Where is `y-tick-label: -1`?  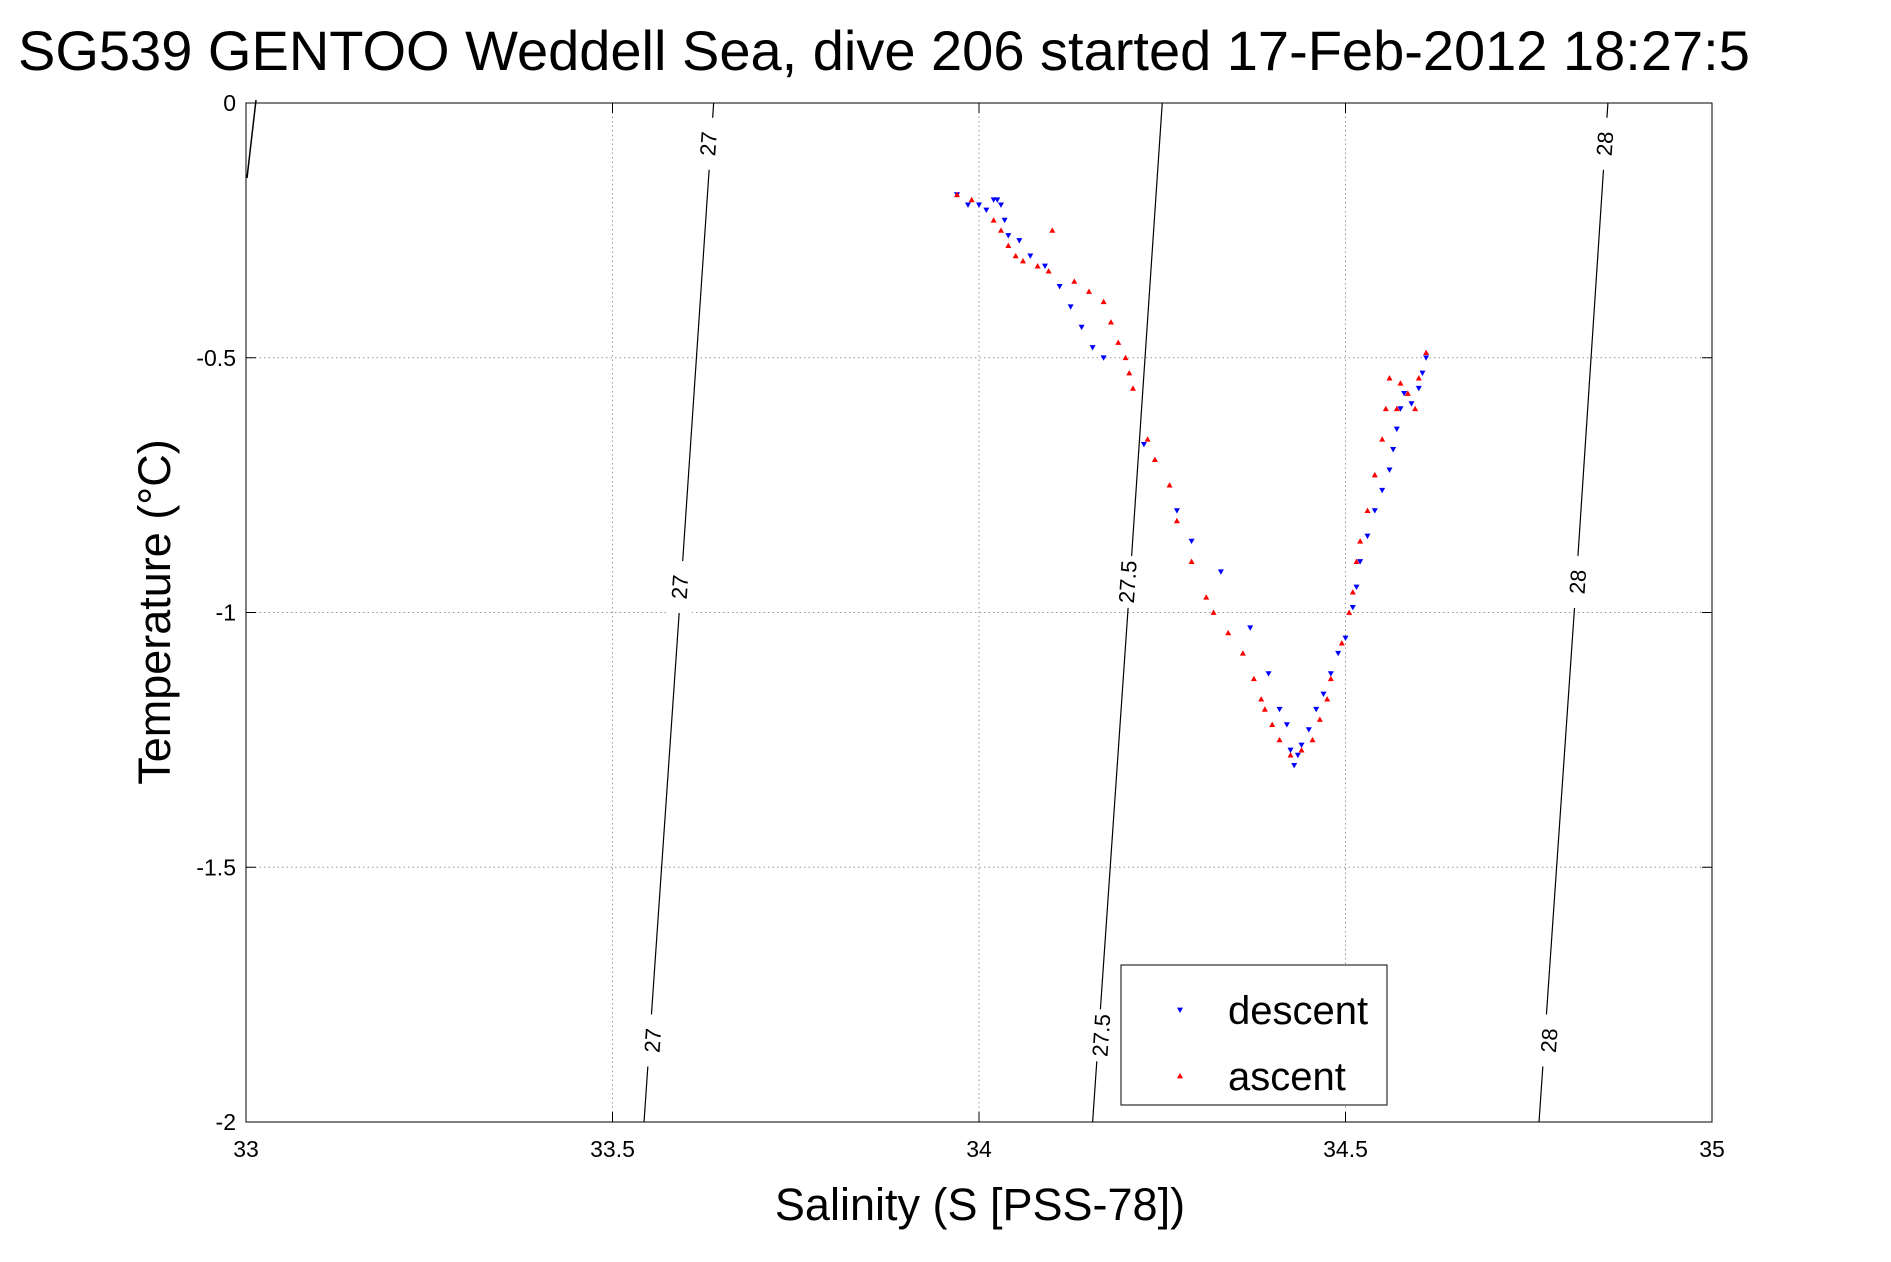 y-tick-label: -1 is located at coordinates (226, 613).